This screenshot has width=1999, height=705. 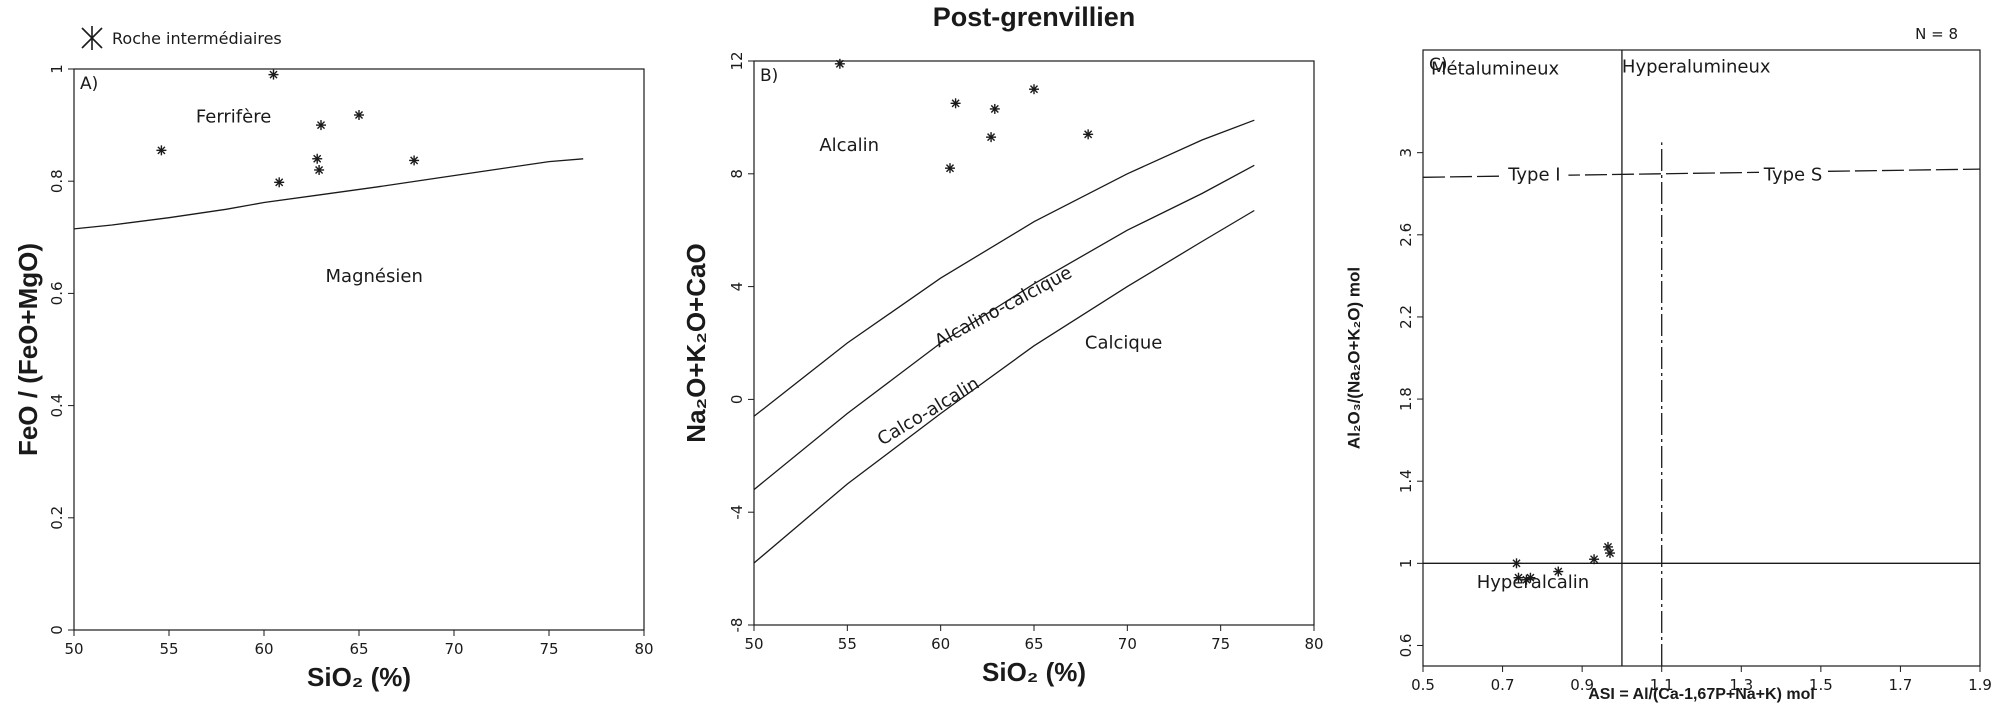 I want to click on field-label: Métalumineux, so click(x=1495, y=69).